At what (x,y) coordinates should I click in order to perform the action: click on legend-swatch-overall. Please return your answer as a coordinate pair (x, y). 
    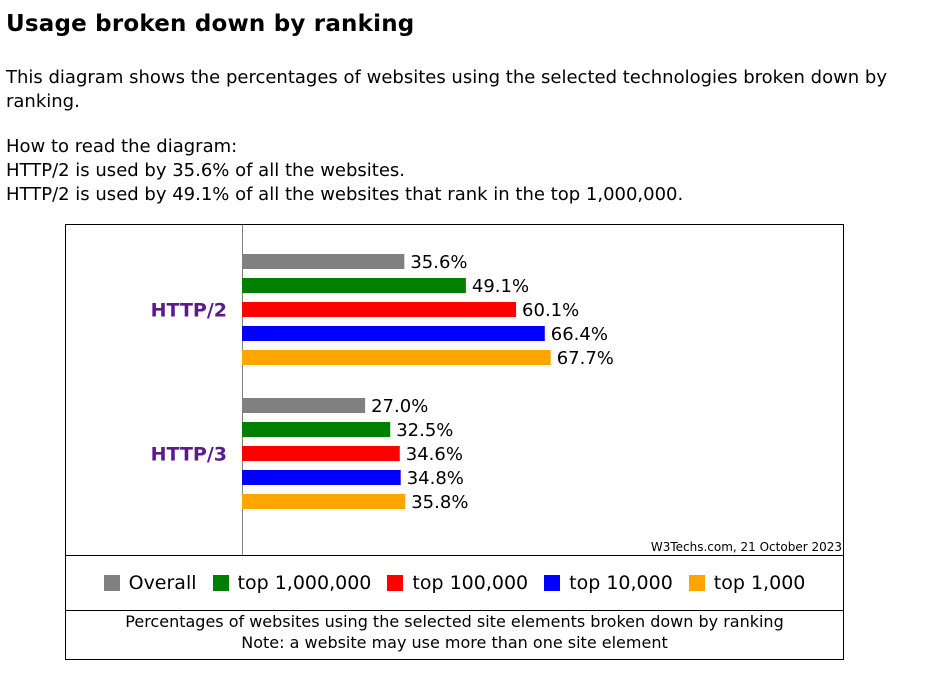
    Looking at the image, I should click on (111, 583).